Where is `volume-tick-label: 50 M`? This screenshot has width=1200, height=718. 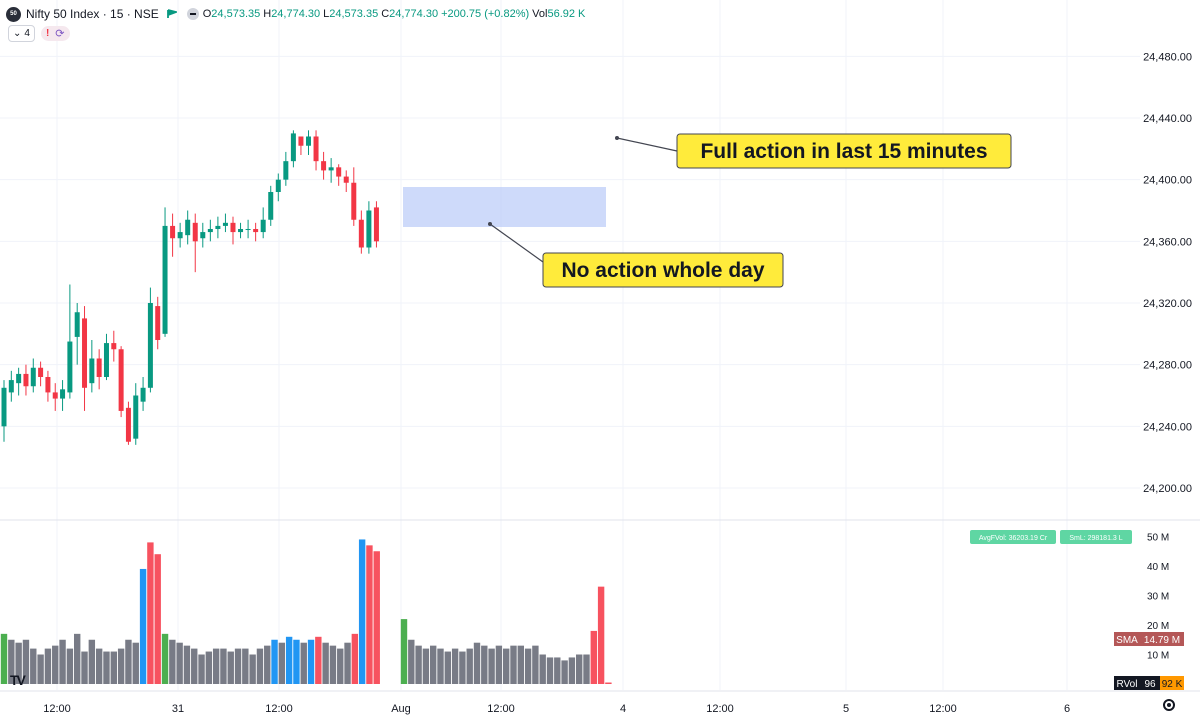
volume-tick-label: 50 M is located at coordinates (1158, 538).